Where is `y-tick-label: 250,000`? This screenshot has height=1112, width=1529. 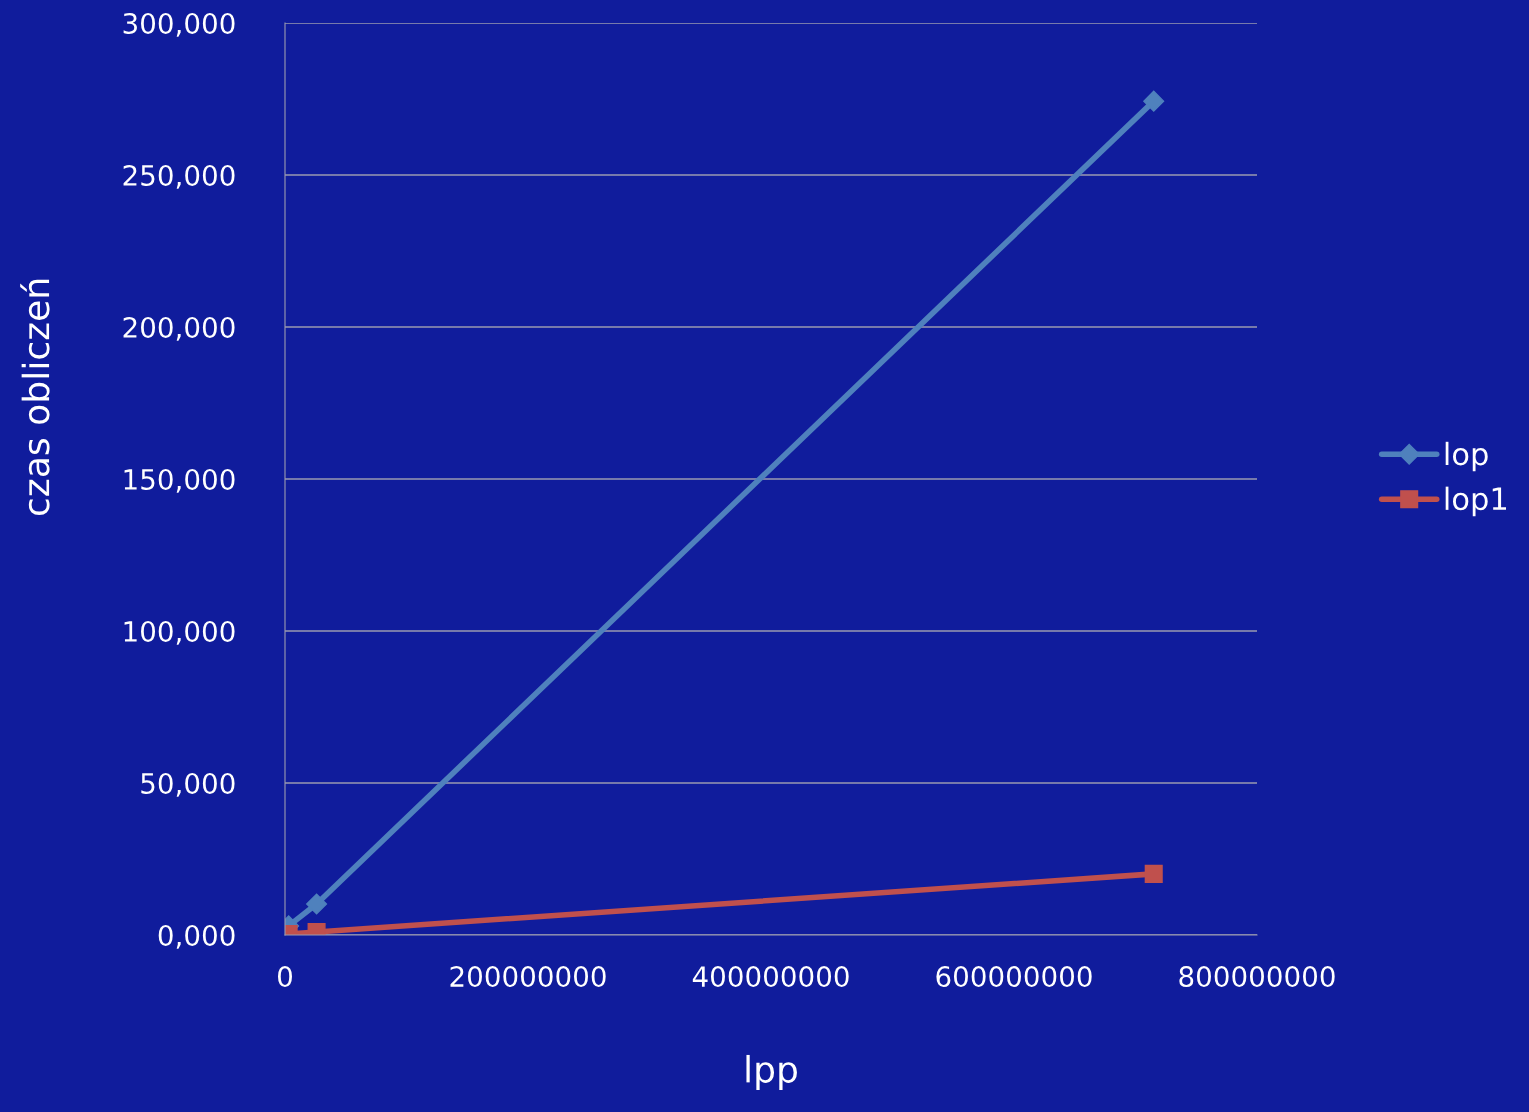
y-tick-label: 250,000 is located at coordinates (179, 176).